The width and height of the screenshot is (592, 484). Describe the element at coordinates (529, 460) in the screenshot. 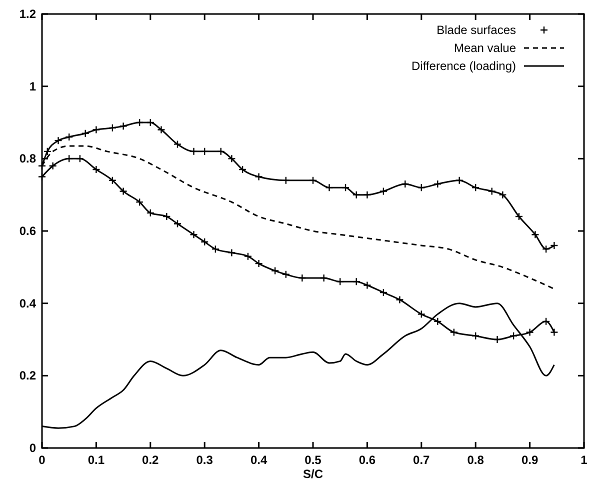

I see `x-tick-label: 0.9` at that location.